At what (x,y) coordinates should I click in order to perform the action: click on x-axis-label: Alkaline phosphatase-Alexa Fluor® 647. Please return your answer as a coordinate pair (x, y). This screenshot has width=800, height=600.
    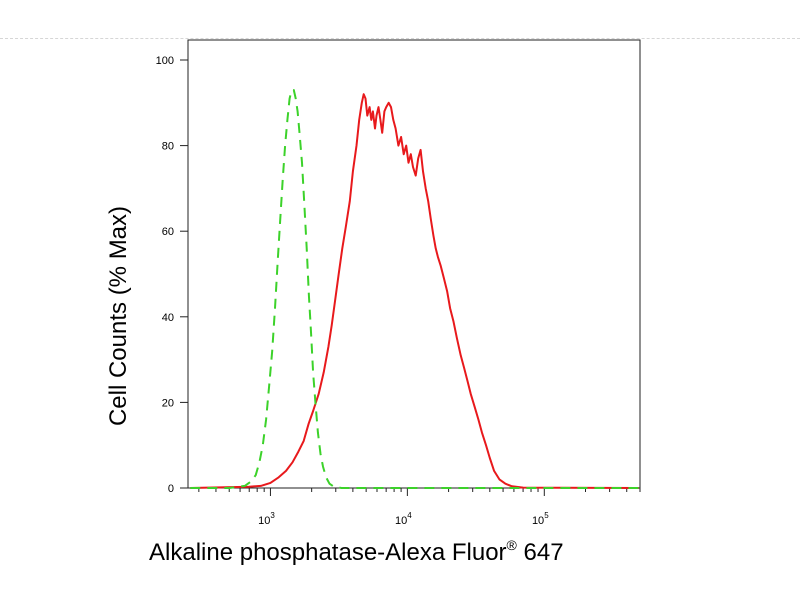
    Looking at the image, I should click on (356, 551).